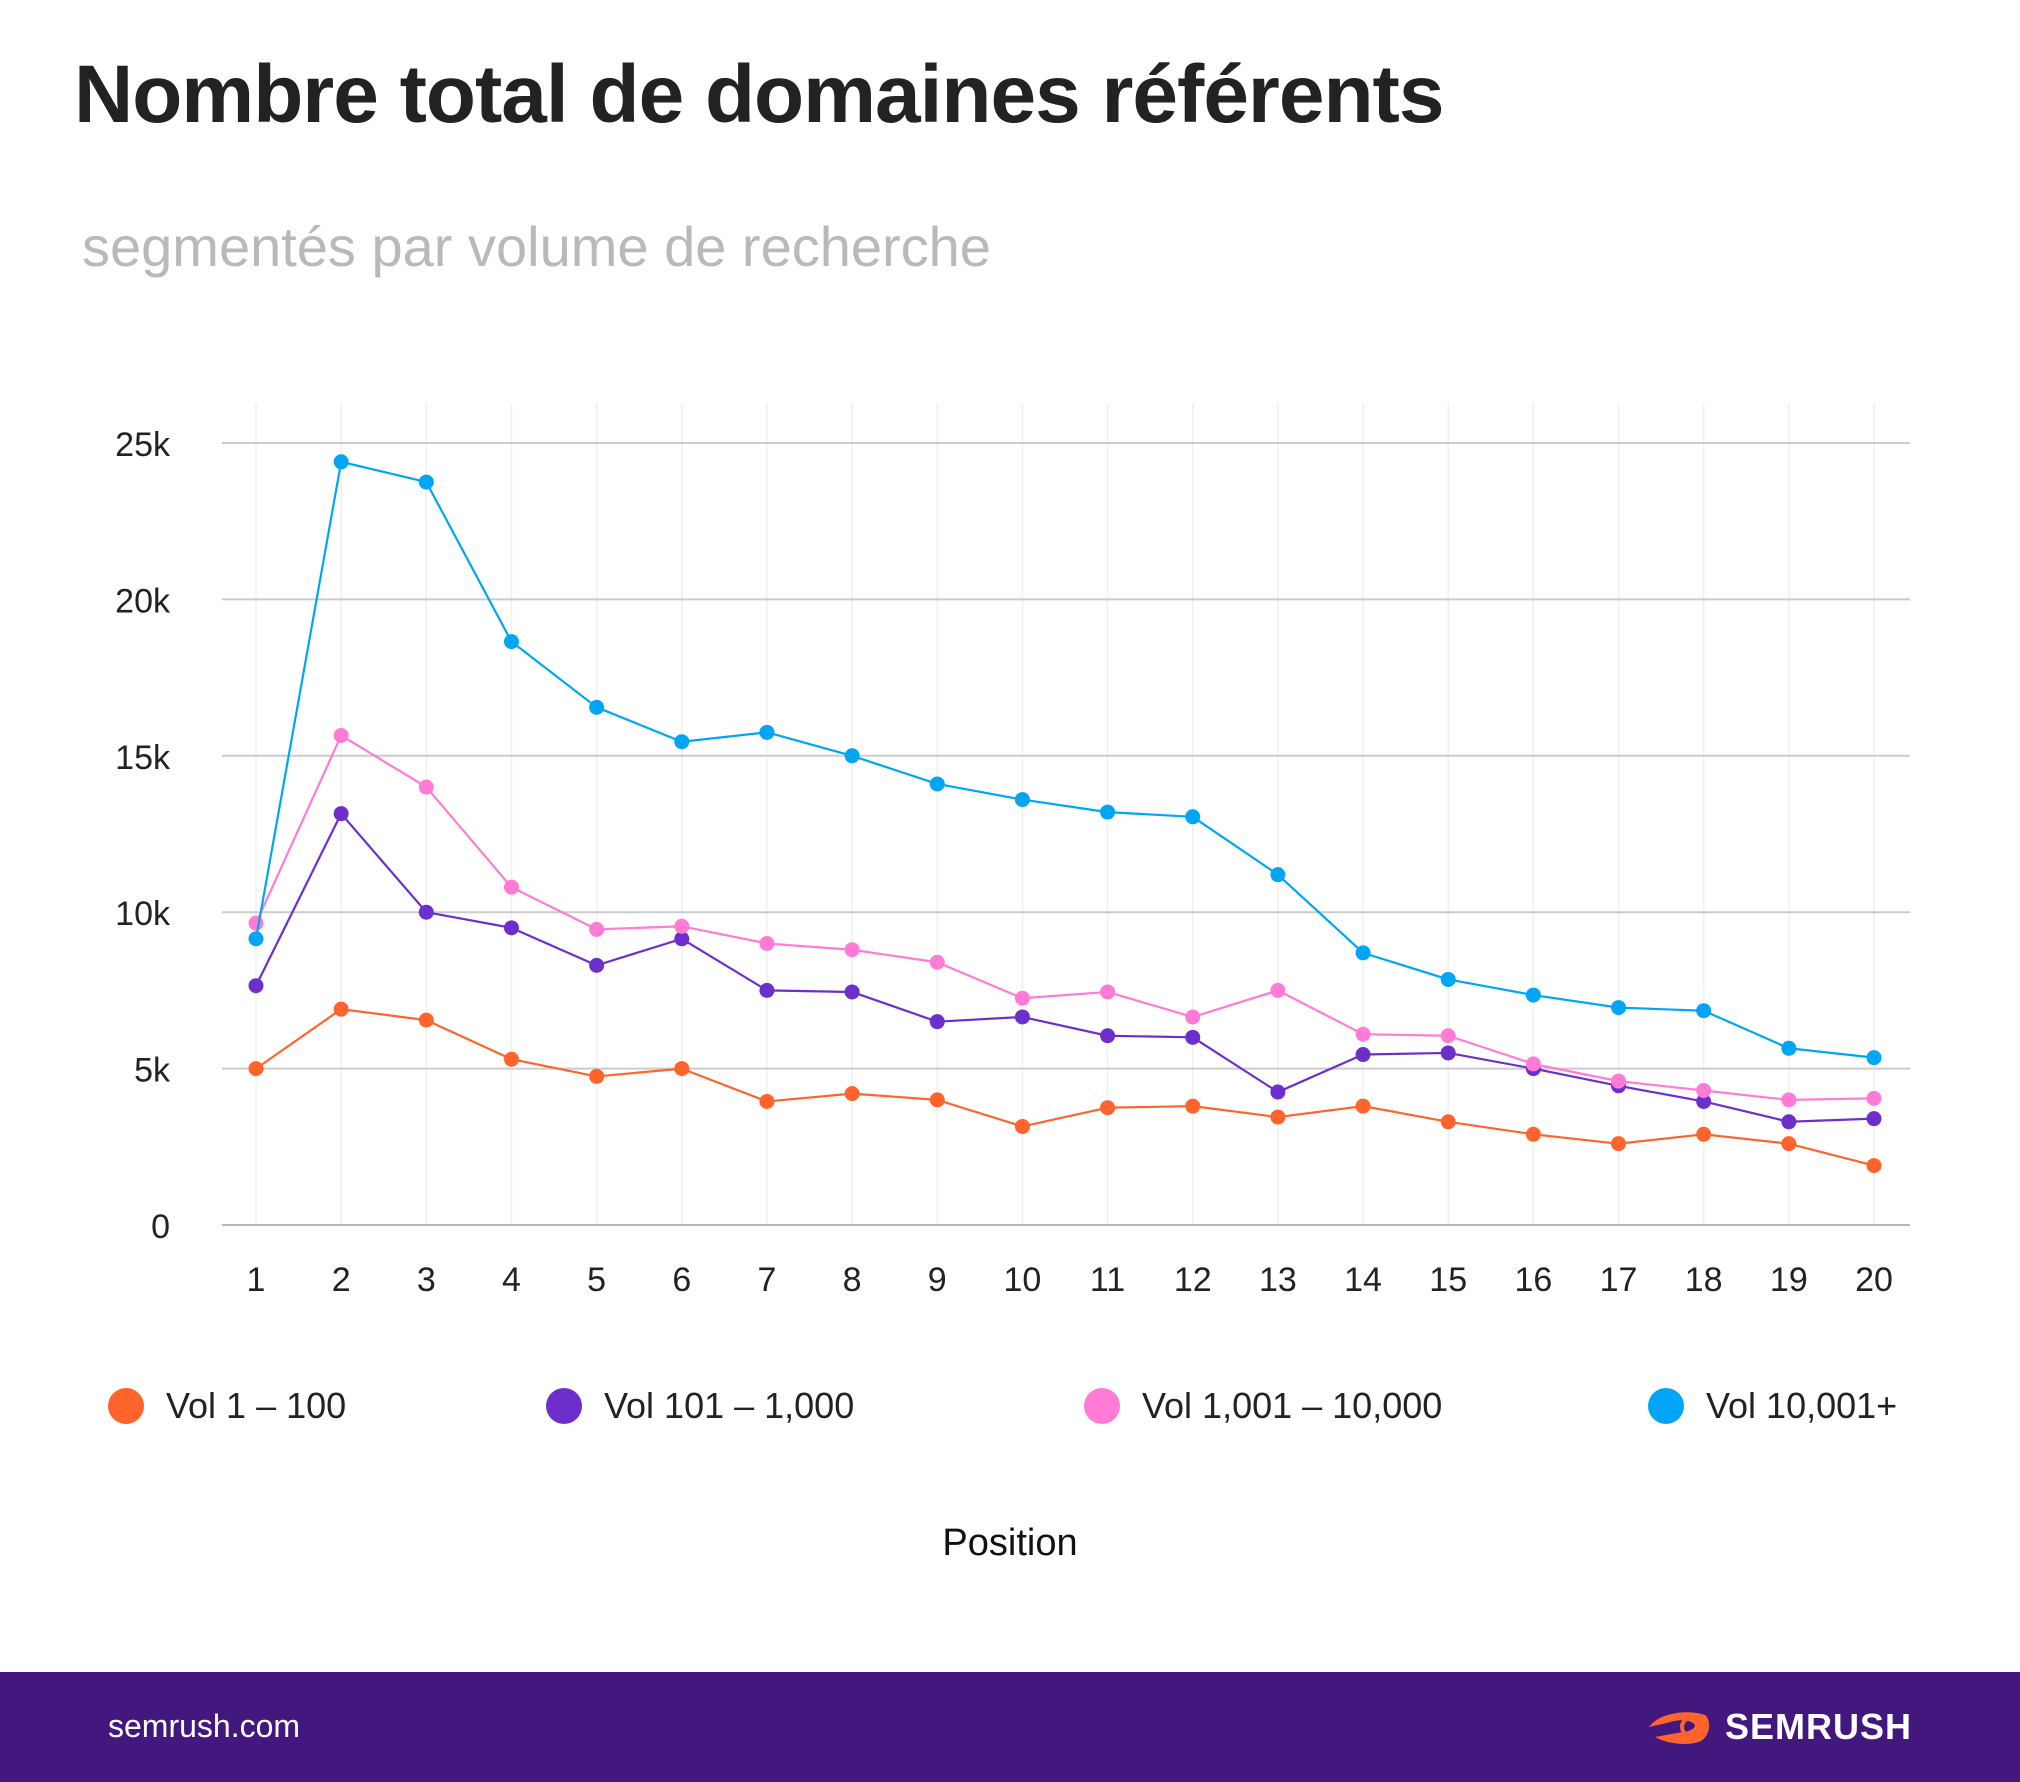 The width and height of the screenshot is (2020, 1782). I want to click on legend-item-vol-101-1000: Vol 101 – 1,000, so click(700, 1406).